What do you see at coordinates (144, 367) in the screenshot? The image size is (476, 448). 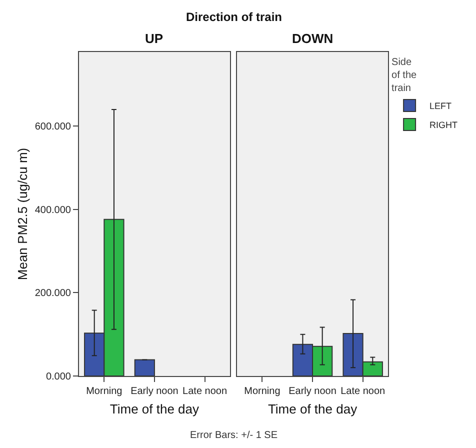 I see `bar` at bounding box center [144, 367].